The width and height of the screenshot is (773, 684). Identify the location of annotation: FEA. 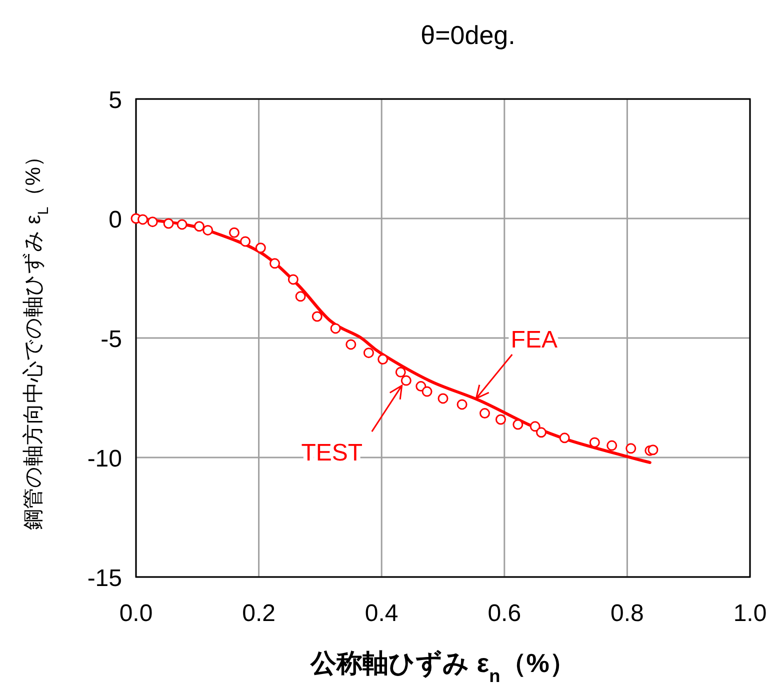
(534, 340).